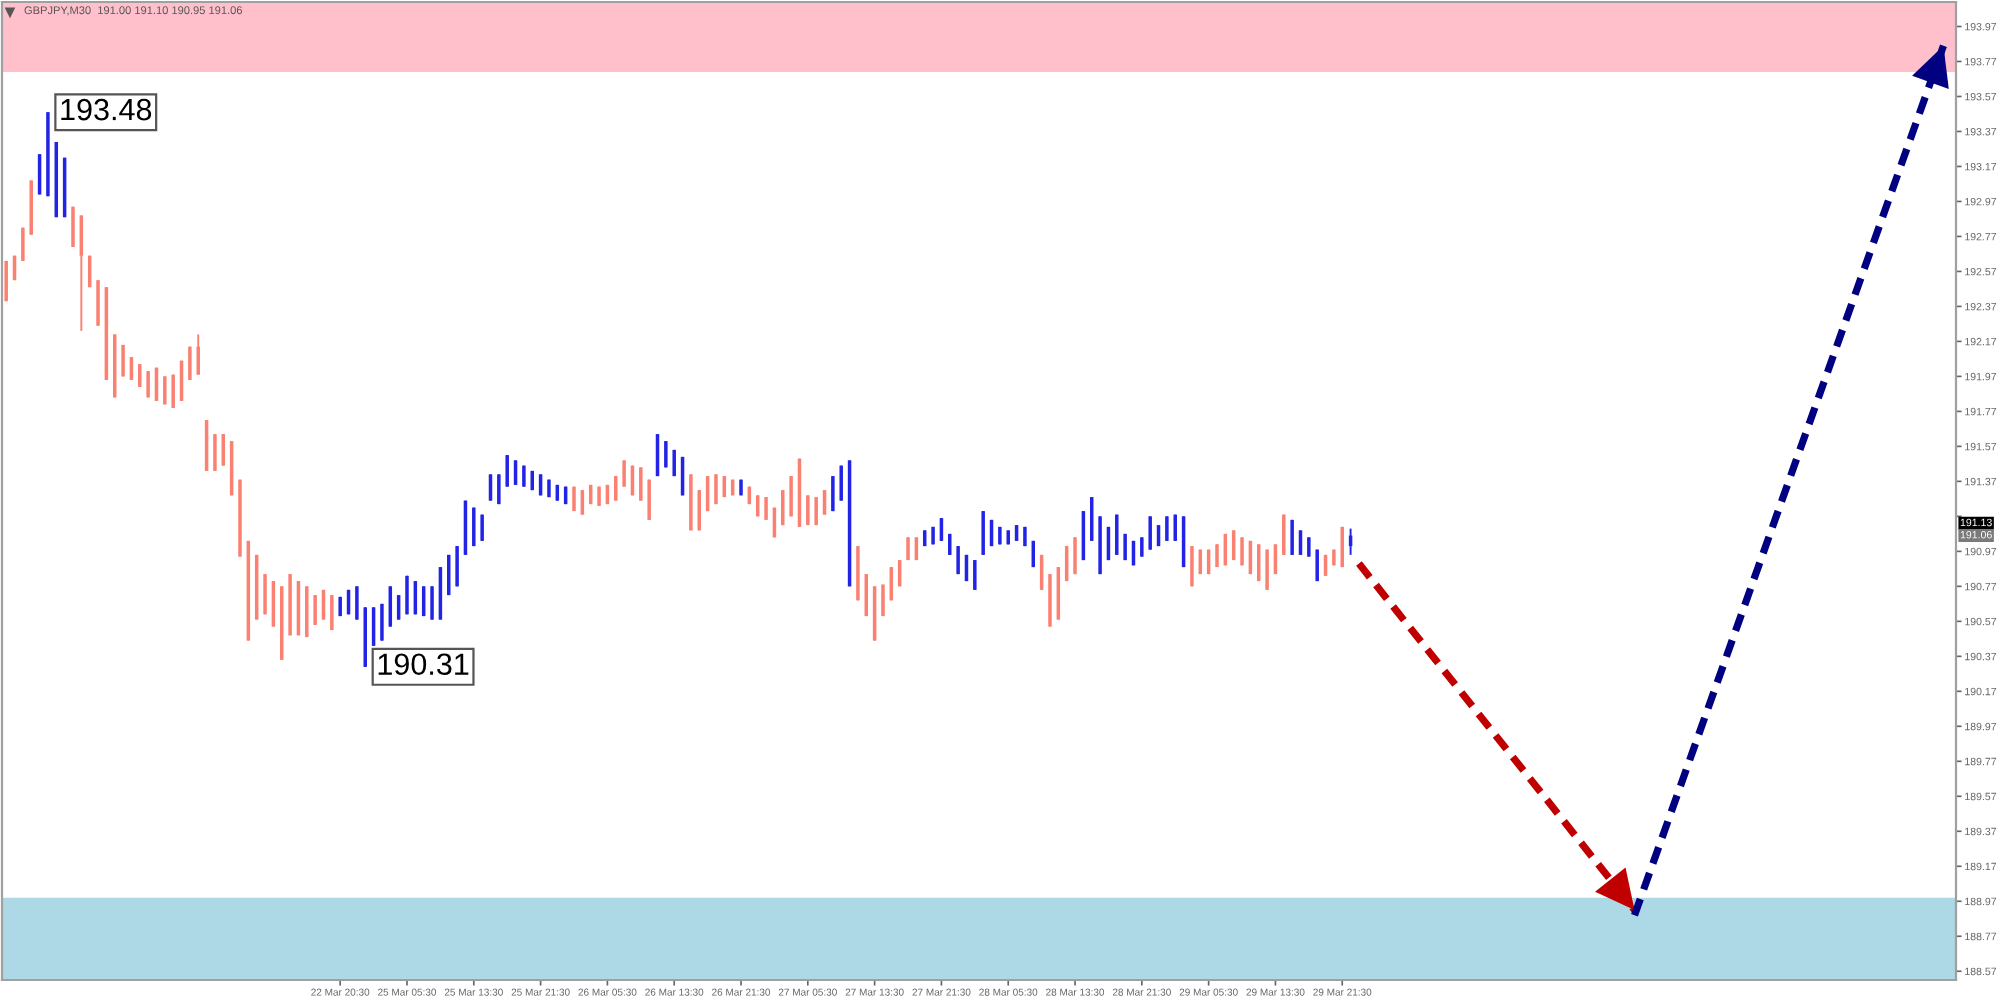  I want to click on annotation: 190.31, so click(423, 664).